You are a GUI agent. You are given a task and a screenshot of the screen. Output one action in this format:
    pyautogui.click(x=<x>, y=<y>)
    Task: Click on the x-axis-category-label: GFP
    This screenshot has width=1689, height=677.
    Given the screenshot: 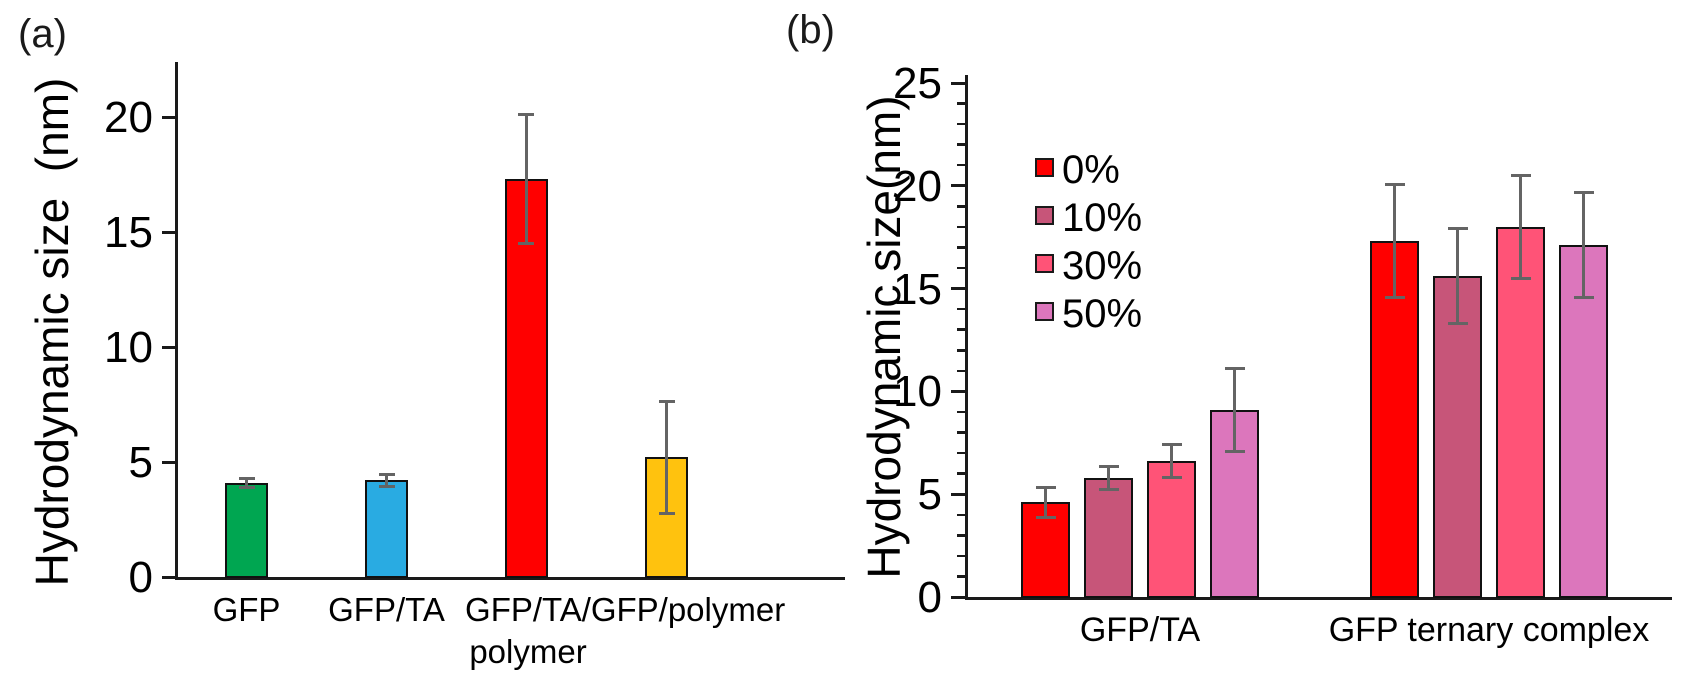 What is the action you would take?
    pyautogui.click(x=246, y=609)
    